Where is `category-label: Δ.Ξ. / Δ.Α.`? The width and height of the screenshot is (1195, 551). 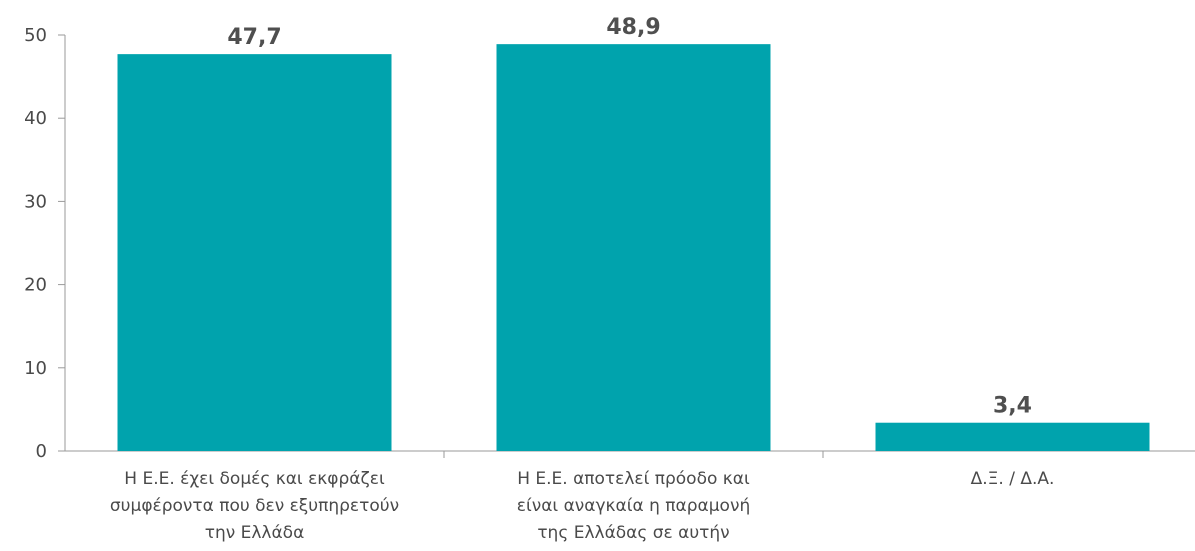 category-label: Δ.Ξ. / Δ.Α. is located at coordinates (1013, 479).